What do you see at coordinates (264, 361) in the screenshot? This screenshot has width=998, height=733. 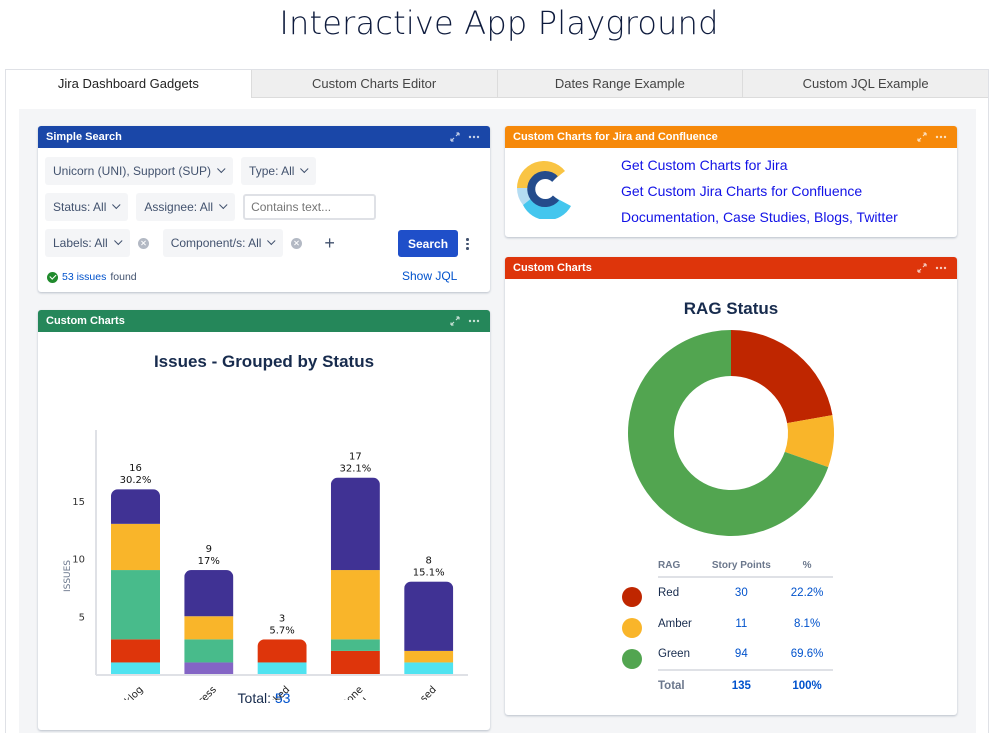 I see `chart-title: Issues - Grouped by Status` at bounding box center [264, 361].